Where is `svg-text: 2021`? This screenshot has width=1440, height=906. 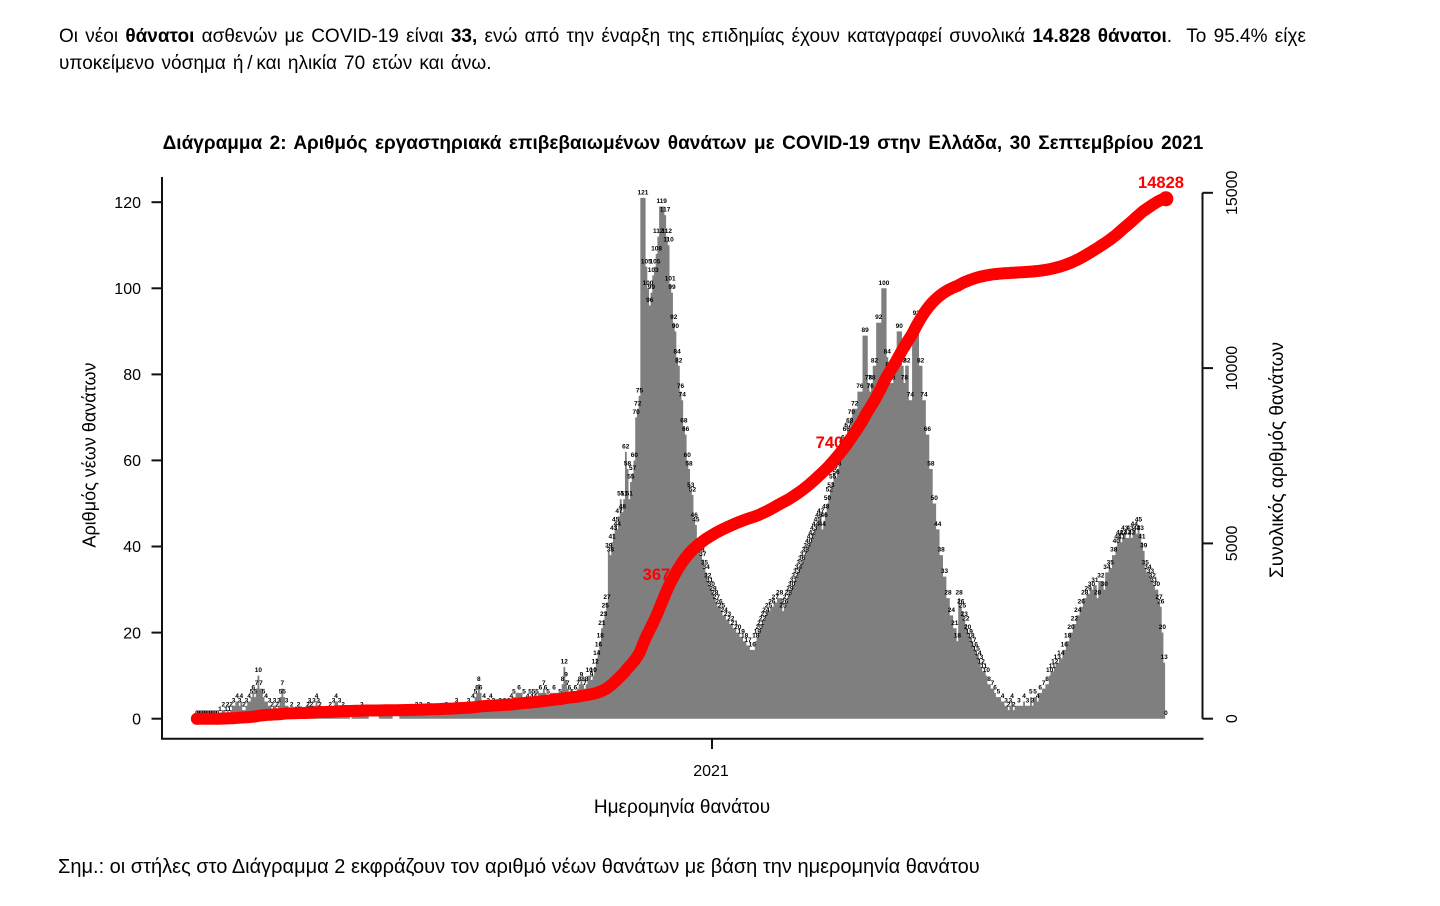 svg-text: 2021 is located at coordinates (711, 771).